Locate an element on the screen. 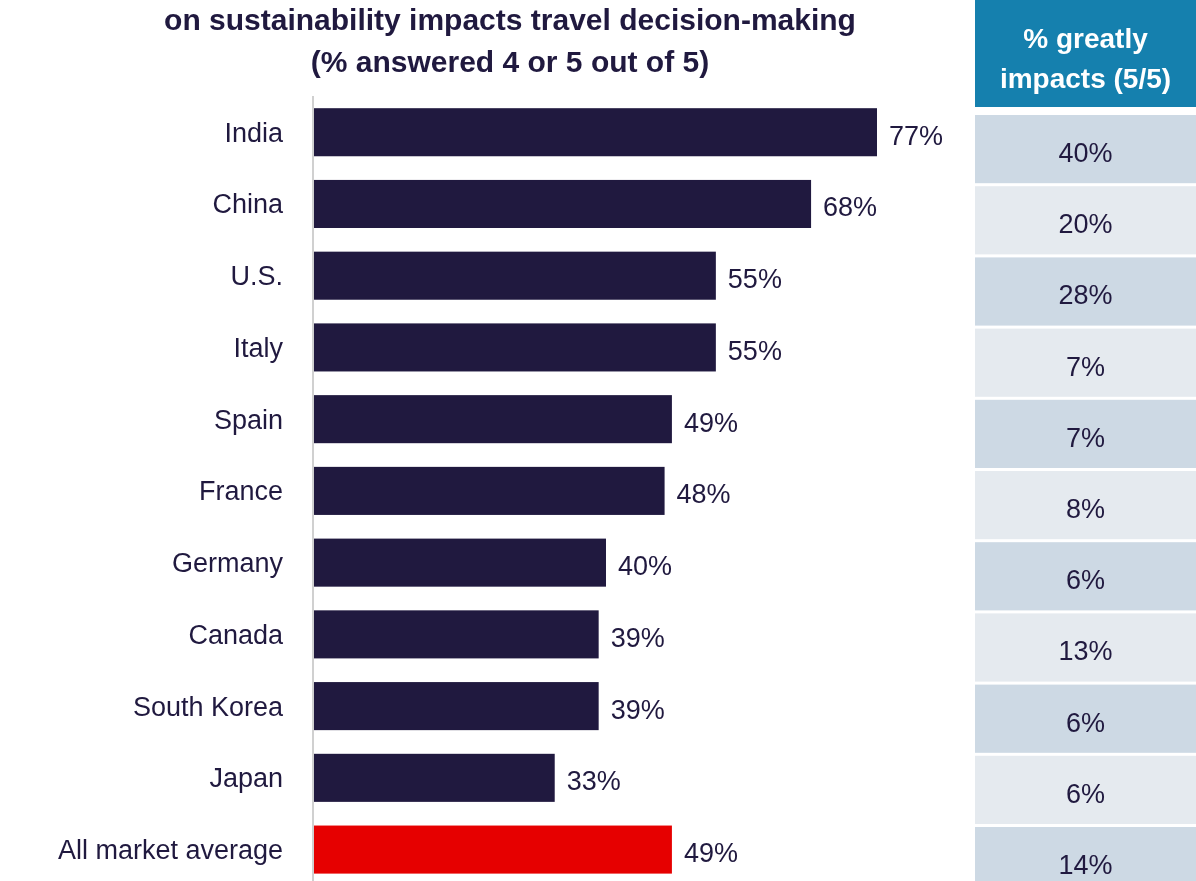 The width and height of the screenshot is (1196, 881). chart-title: on sustainability impacts travel decision-making (% answered 4 or 5 out of 5) is located at coordinates (510, 40).